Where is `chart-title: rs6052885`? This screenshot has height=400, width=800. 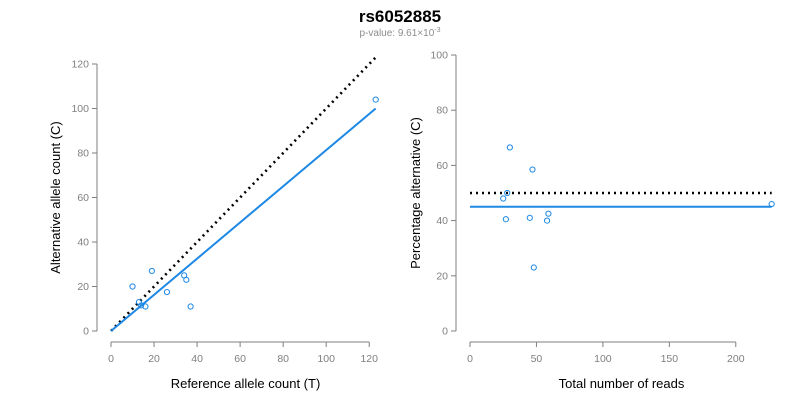 chart-title: rs6052885 is located at coordinates (400, 16).